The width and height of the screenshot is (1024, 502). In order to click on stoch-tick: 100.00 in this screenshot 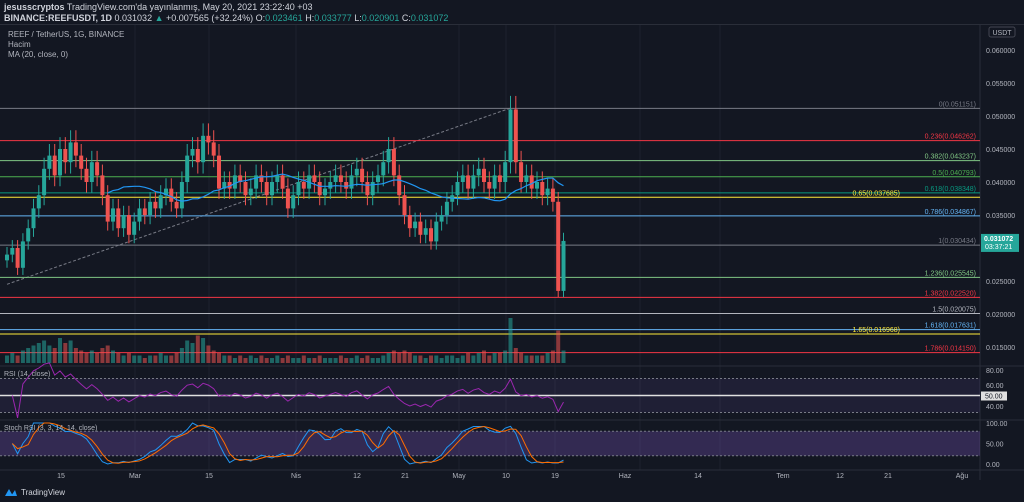, I will do `click(997, 424)`.